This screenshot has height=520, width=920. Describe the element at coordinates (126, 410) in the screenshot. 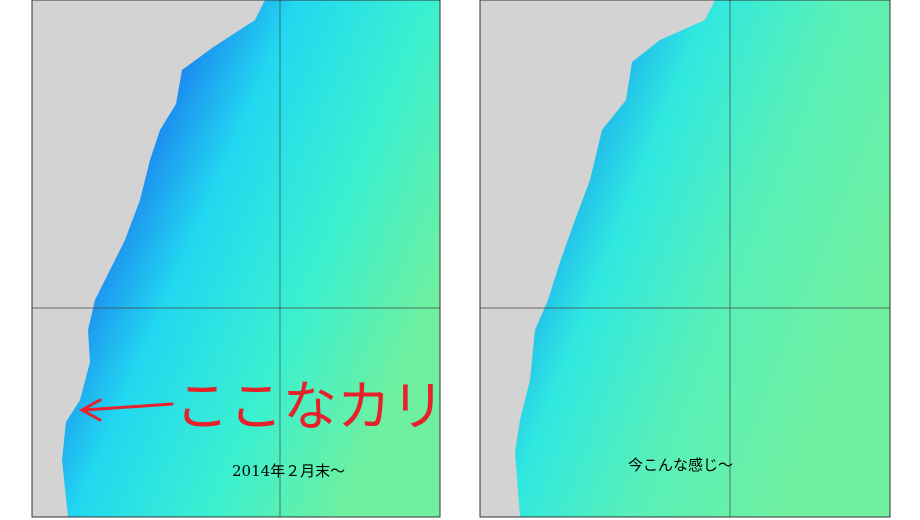

I see `arrow` at that location.